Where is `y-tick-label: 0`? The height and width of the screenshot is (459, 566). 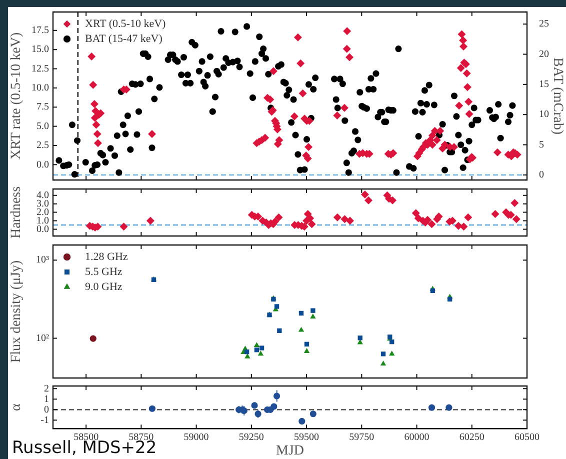
y-tick-label: 0 is located at coordinates (46, 410).